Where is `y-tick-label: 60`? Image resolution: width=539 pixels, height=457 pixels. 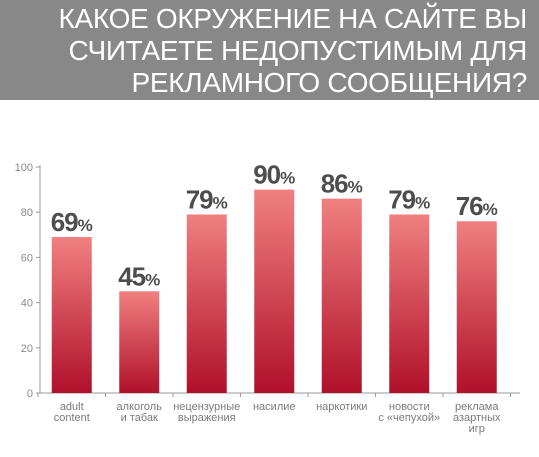
y-tick-label: 60 is located at coordinates (27, 258).